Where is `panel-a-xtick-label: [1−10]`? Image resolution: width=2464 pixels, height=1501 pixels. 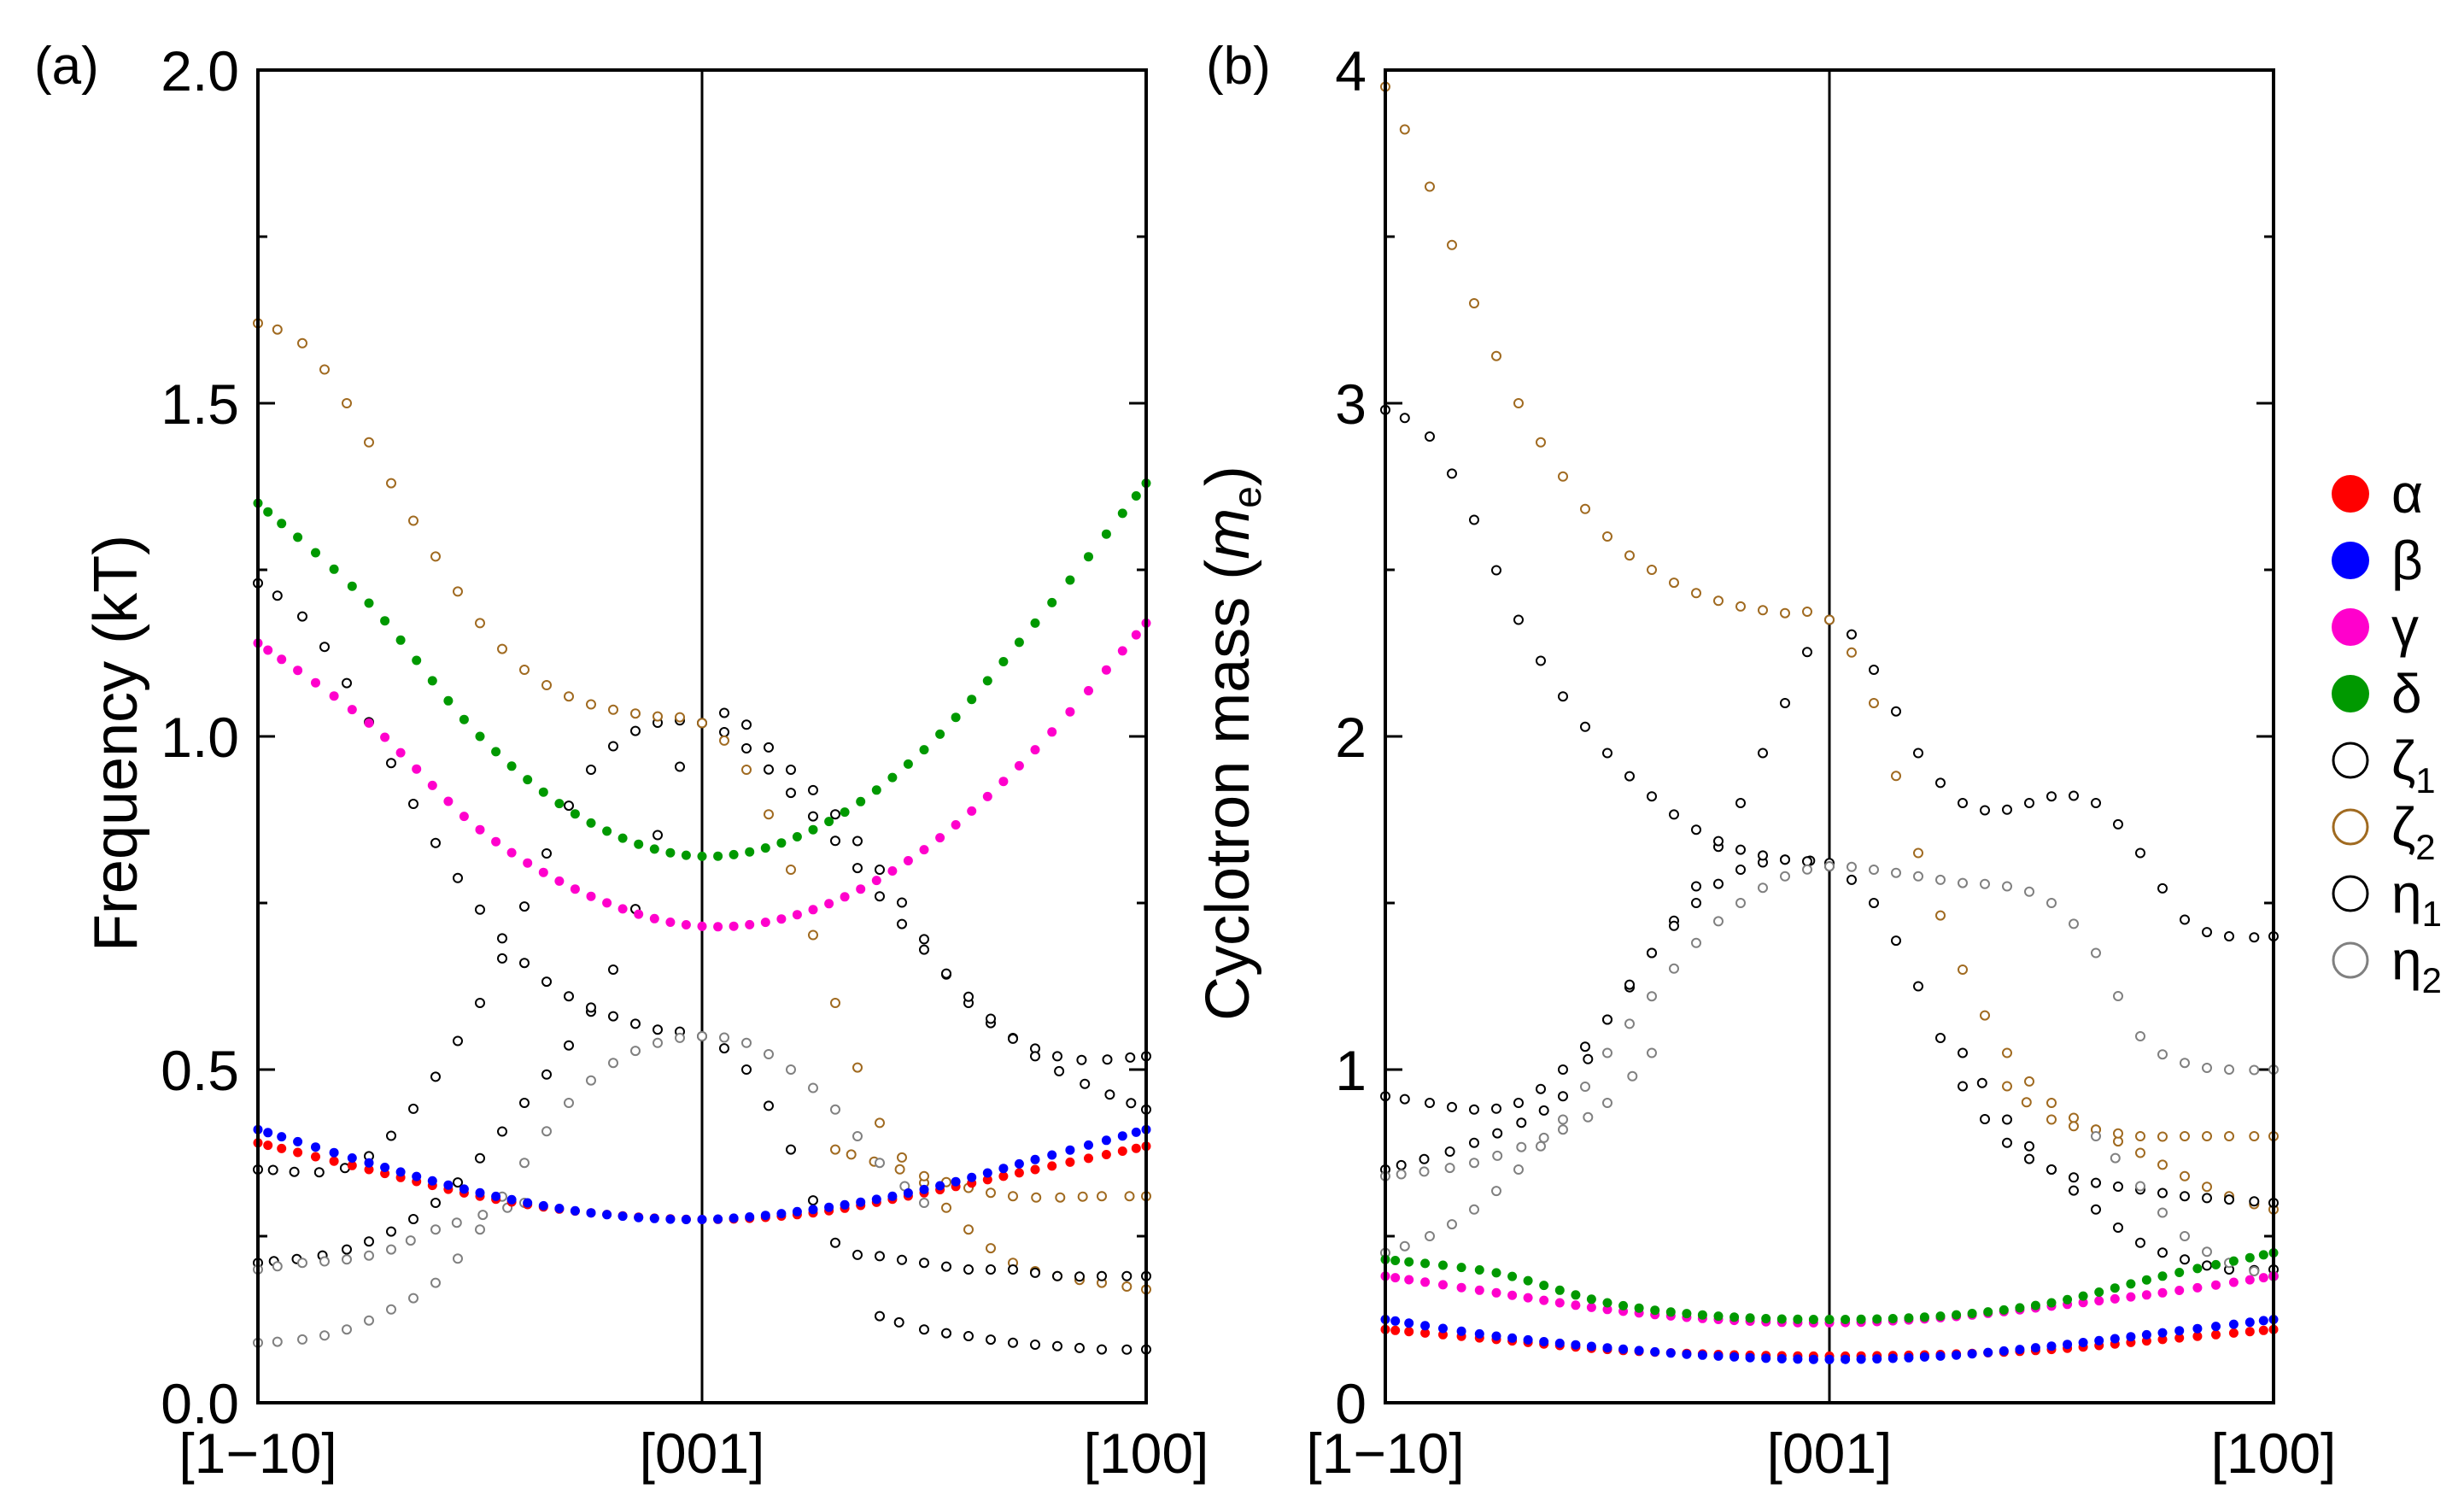 panel-a-xtick-label: [1−10] is located at coordinates (258, 1453).